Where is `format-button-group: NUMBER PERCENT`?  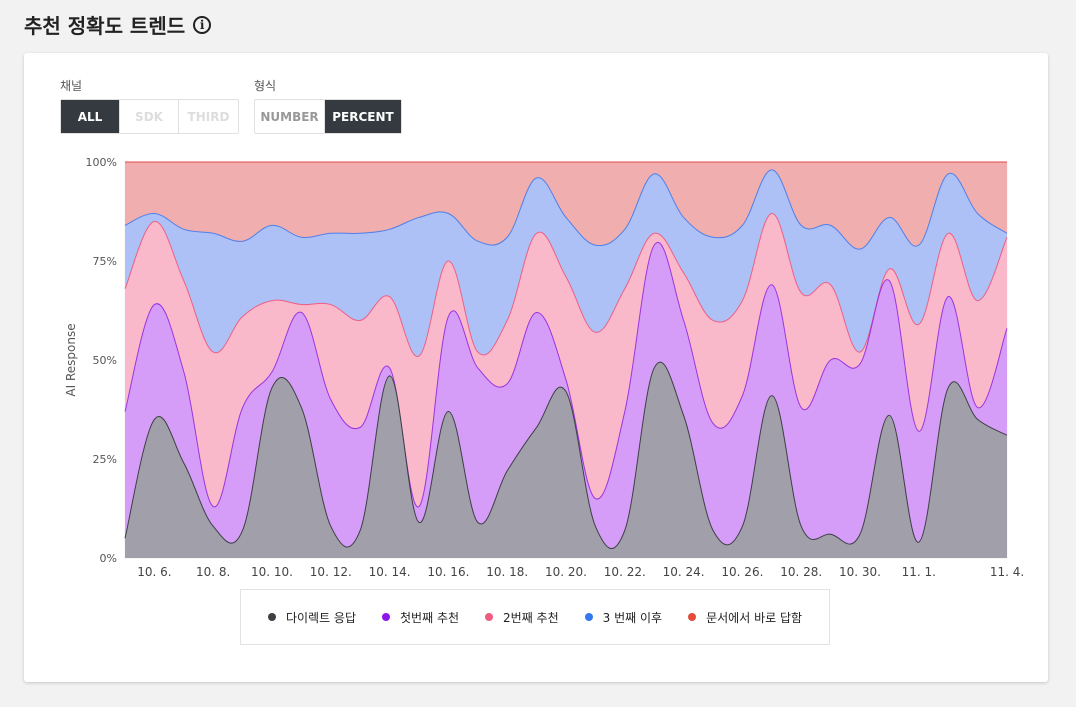
format-button-group: NUMBER PERCENT is located at coordinates (328, 116).